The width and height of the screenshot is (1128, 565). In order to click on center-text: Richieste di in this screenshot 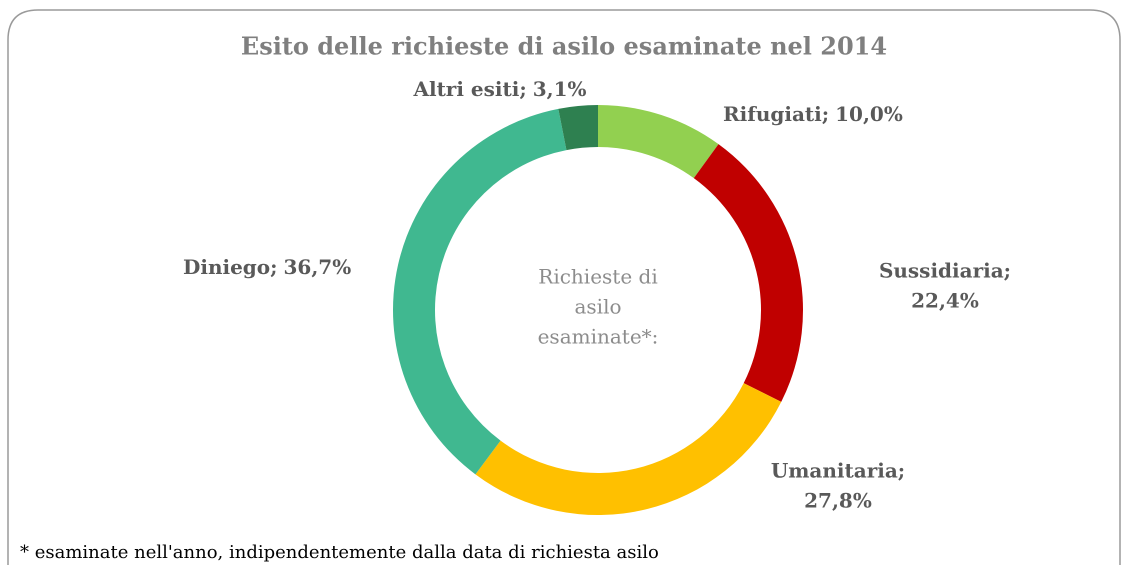, I will do `click(597, 277)`.